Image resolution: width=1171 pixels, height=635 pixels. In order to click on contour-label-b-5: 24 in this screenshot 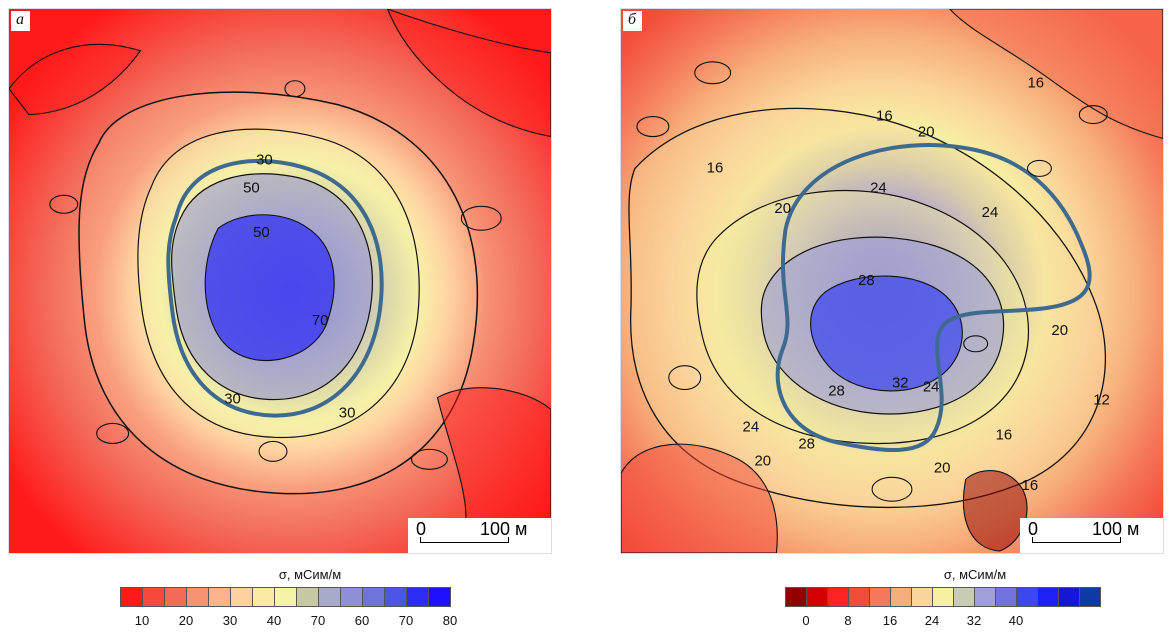, I will do `click(878, 187)`.